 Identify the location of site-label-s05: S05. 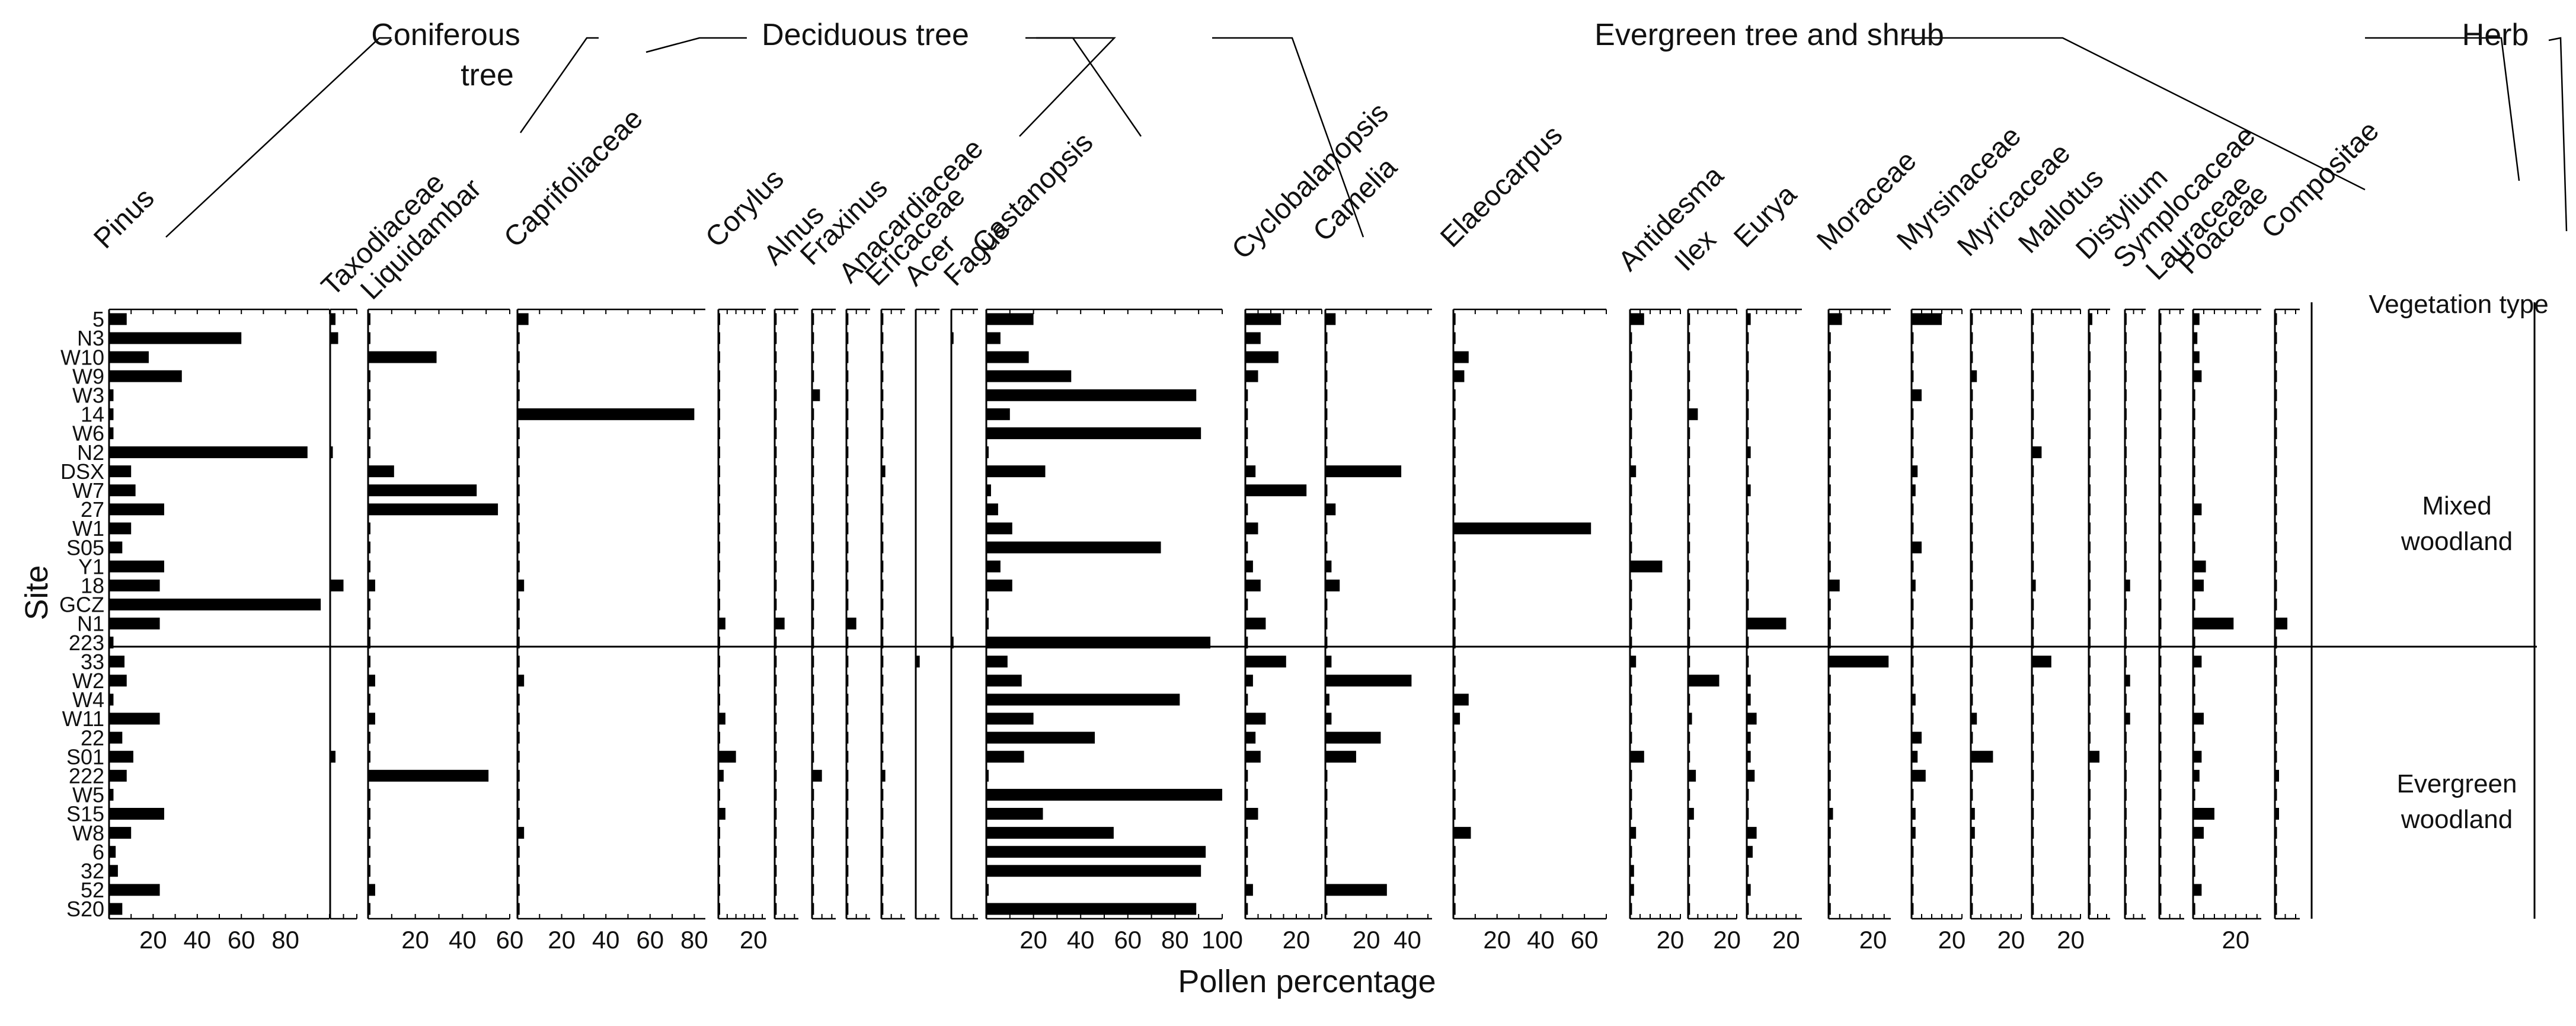
(85, 547).